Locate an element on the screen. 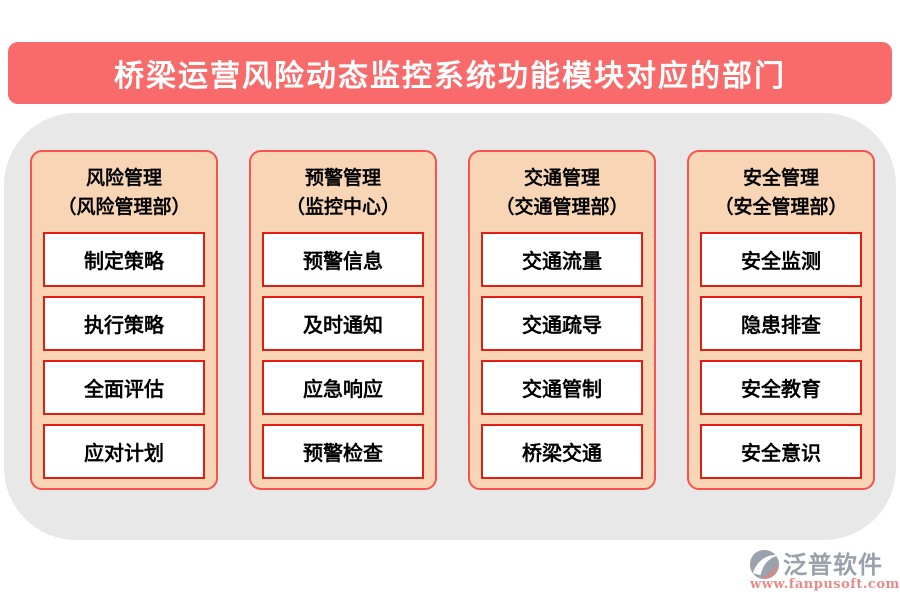 The image size is (900, 600). module-item: 安全监测 is located at coordinates (781, 259).